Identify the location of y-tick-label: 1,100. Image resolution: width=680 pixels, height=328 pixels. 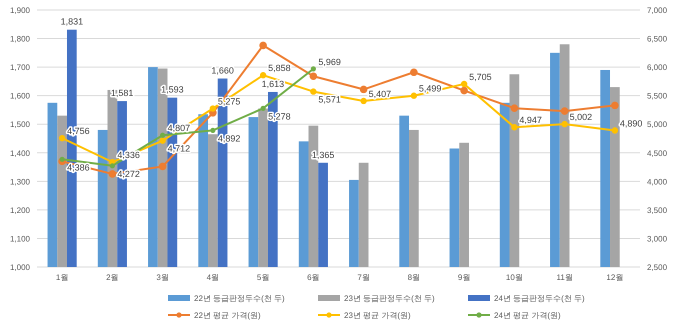
(20, 239).